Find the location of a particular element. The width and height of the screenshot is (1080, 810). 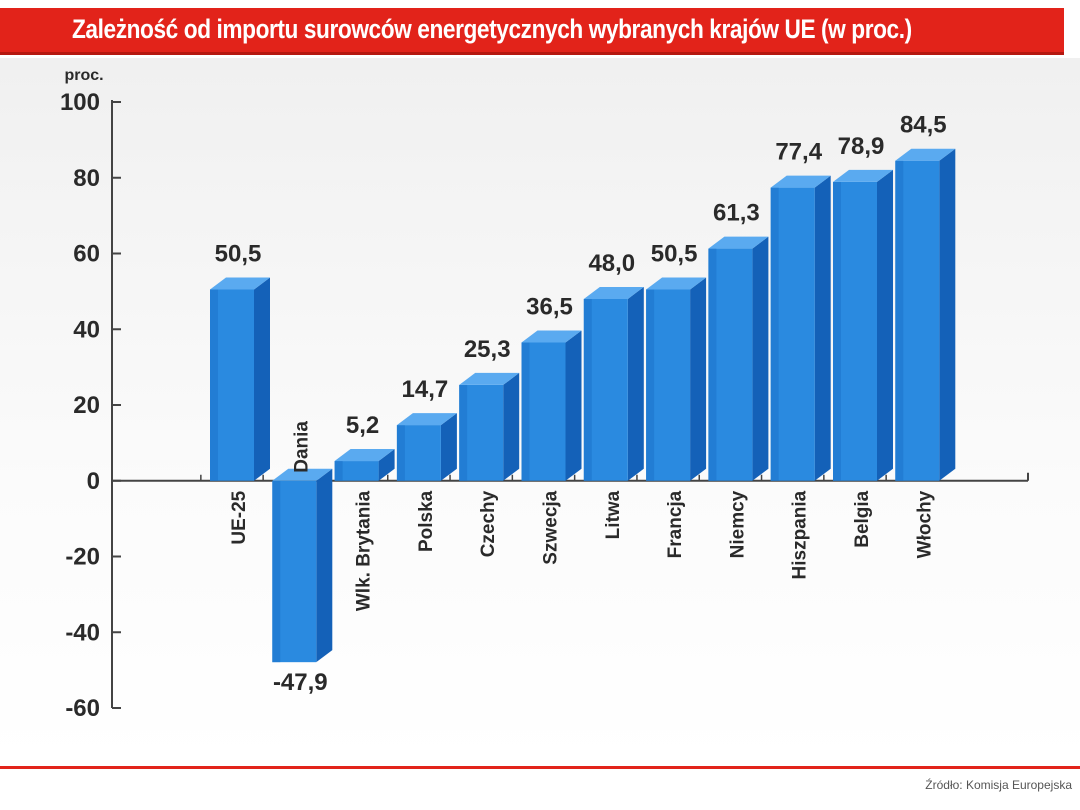

y-tick-label: 0 is located at coordinates (93, 481).